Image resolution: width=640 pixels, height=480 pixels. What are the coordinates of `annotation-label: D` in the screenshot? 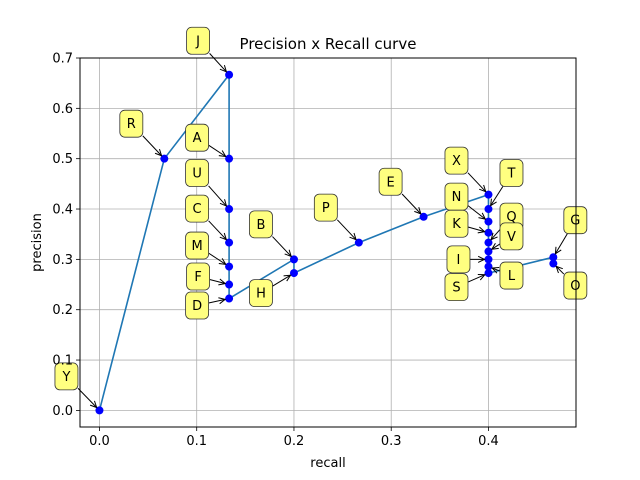 It's located at (197, 306).